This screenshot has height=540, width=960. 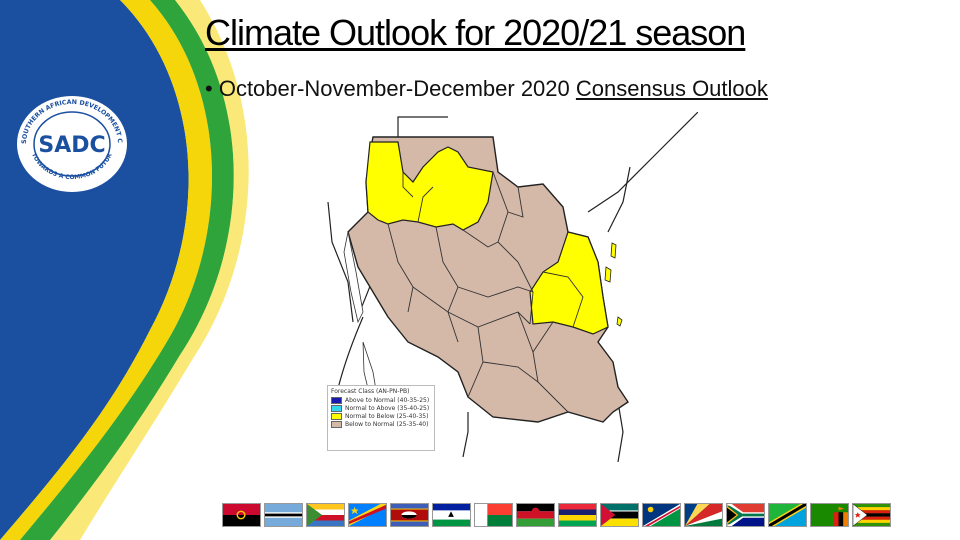 What do you see at coordinates (619, 515) in the screenshot?
I see `mozambique-flag` at bounding box center [619, 515].